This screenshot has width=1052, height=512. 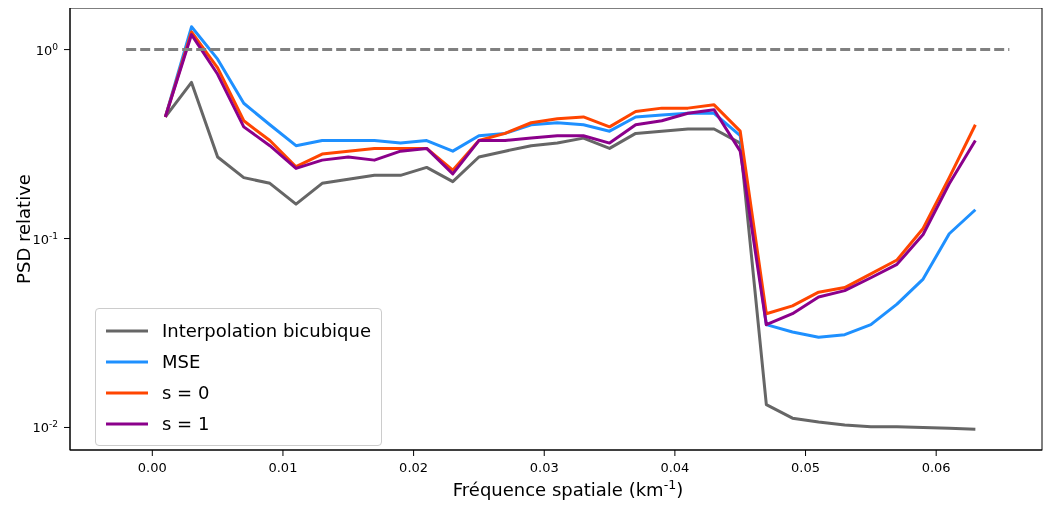 I want to click on x-tick-label: 0.05, so click(x=806, y=467).